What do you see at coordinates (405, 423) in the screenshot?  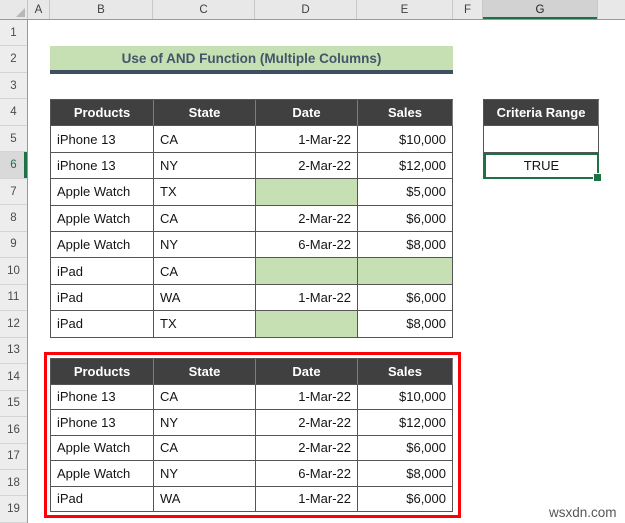 I see `t2-cell: $12,000` at bounding box center [405, 423].